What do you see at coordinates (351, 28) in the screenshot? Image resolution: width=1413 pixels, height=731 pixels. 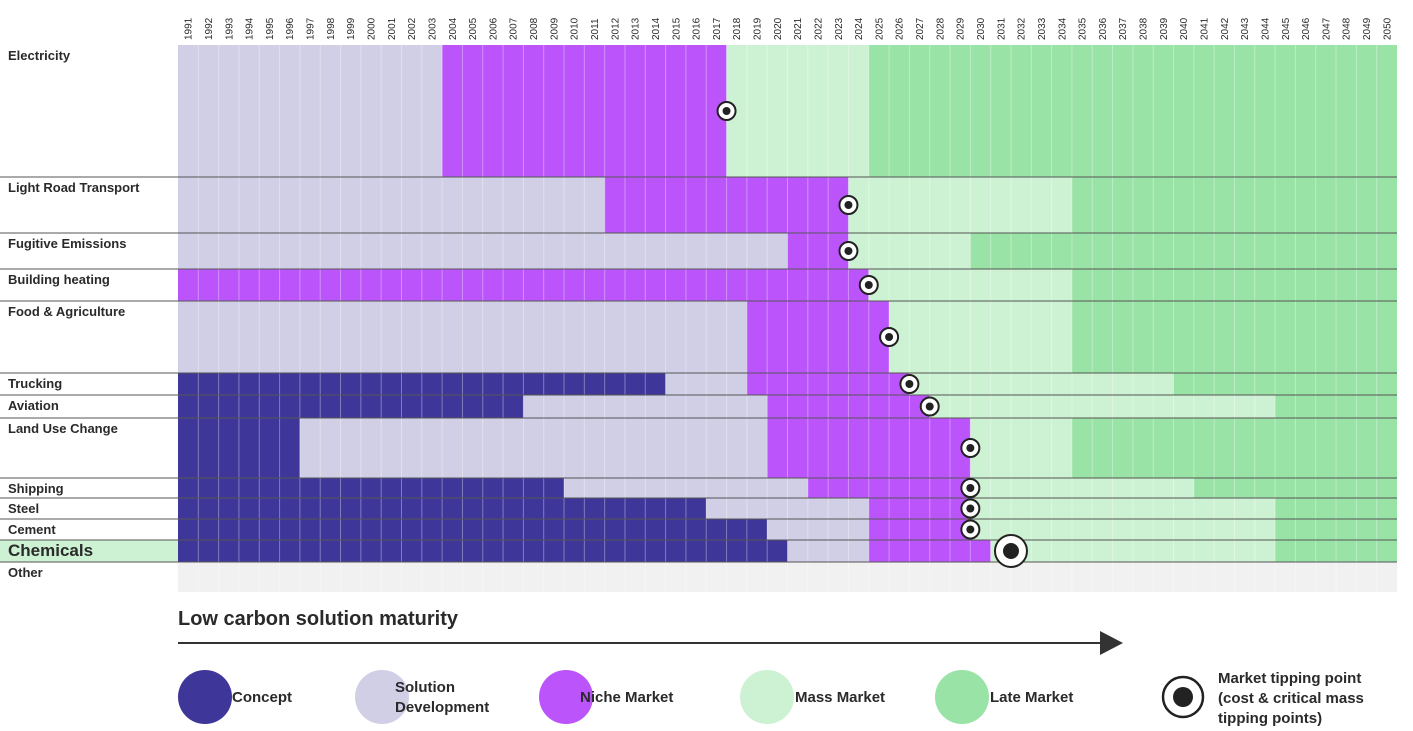 I see `year-label: 1999` at bounding box center [351, 28].